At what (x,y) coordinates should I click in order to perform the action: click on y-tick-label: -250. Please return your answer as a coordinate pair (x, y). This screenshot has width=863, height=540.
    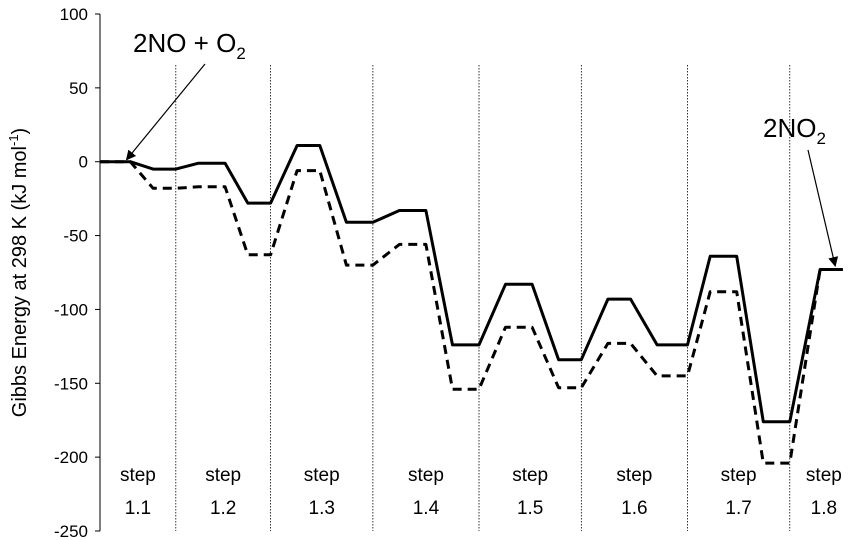
    Looking at the image, I should click on (71, 531).